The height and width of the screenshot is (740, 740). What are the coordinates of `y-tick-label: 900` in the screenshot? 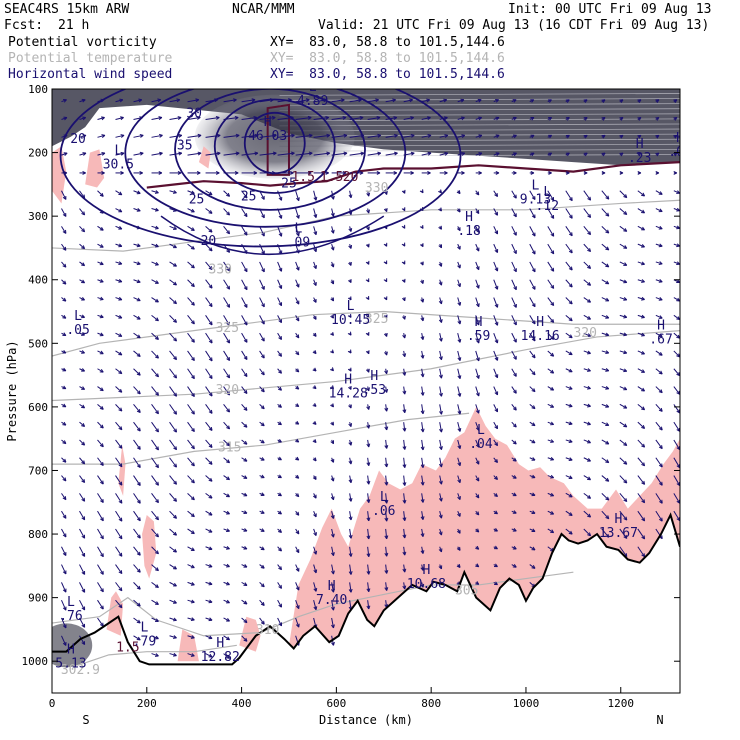 It's located at (38, 598).